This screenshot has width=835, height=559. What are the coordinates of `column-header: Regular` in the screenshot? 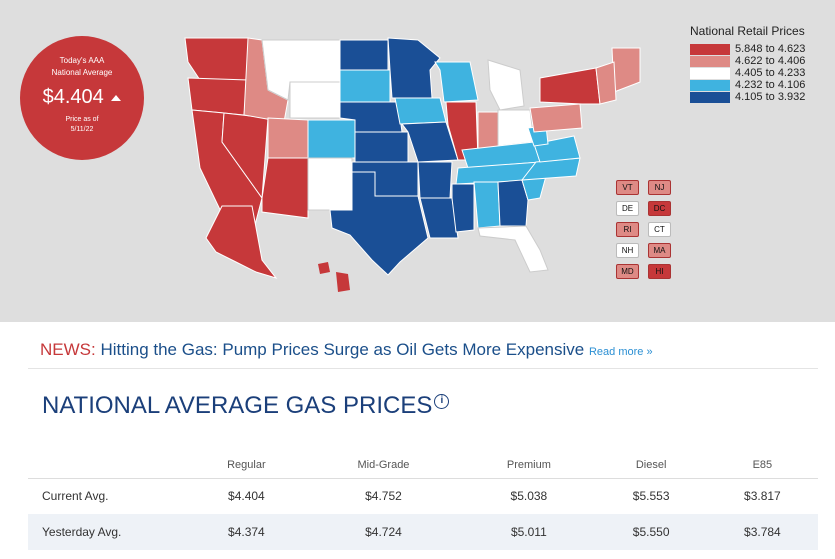 It's located at (246, 464).